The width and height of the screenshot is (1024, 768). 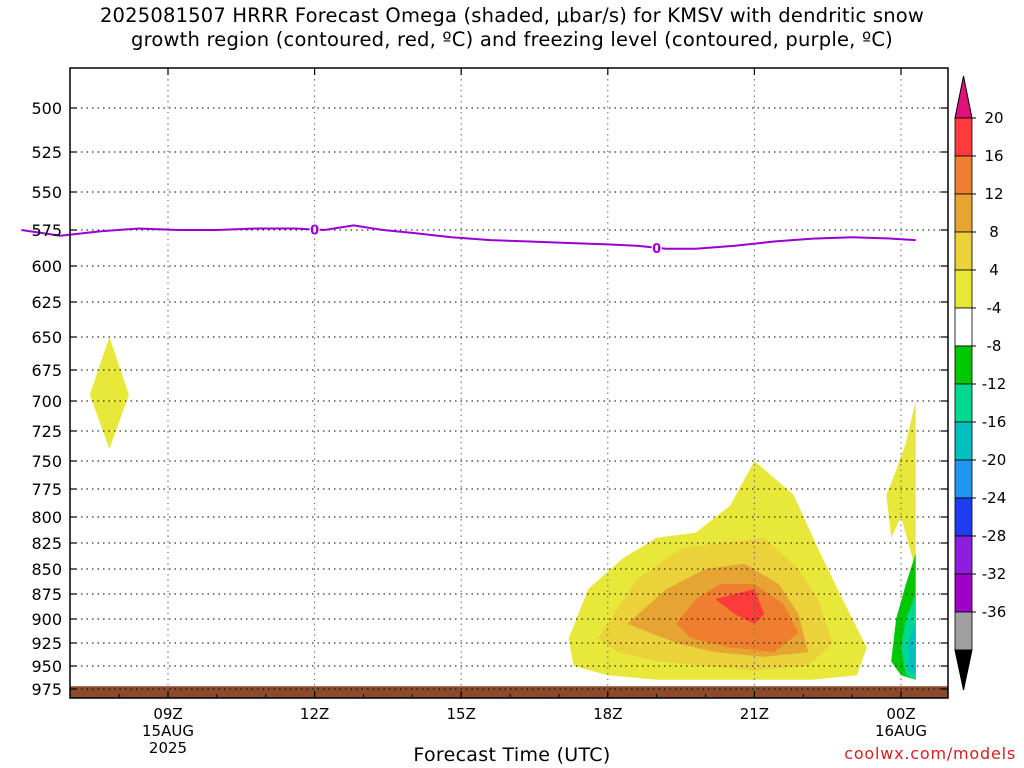 I want to click on colorbar-tick-label: 20, so click(x=993, y=118).